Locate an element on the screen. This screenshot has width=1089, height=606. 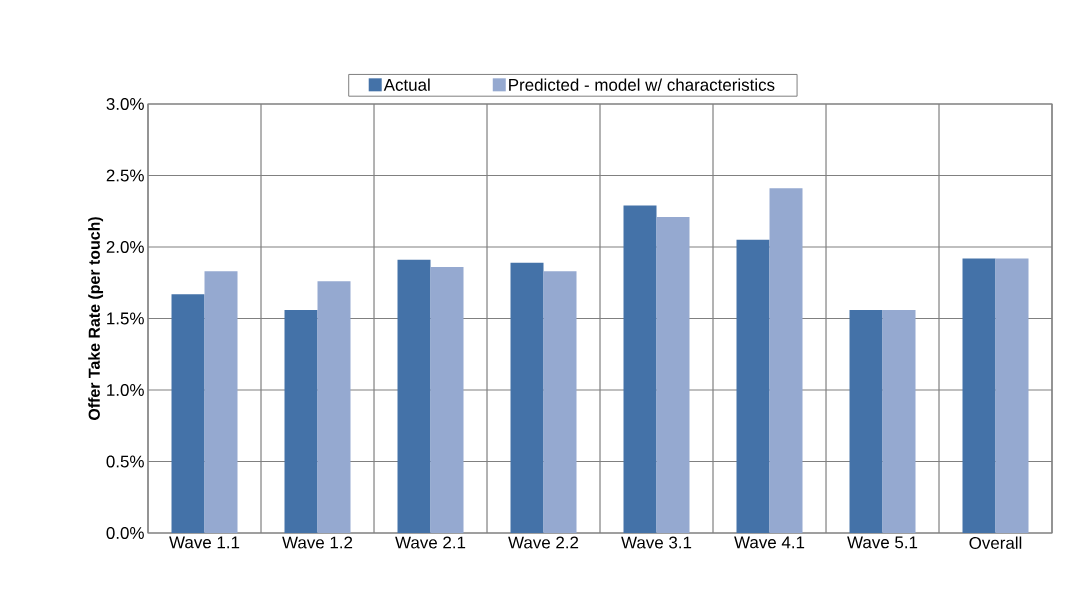
y-tick-label: 2.0% is located at coordinates (125, 246).